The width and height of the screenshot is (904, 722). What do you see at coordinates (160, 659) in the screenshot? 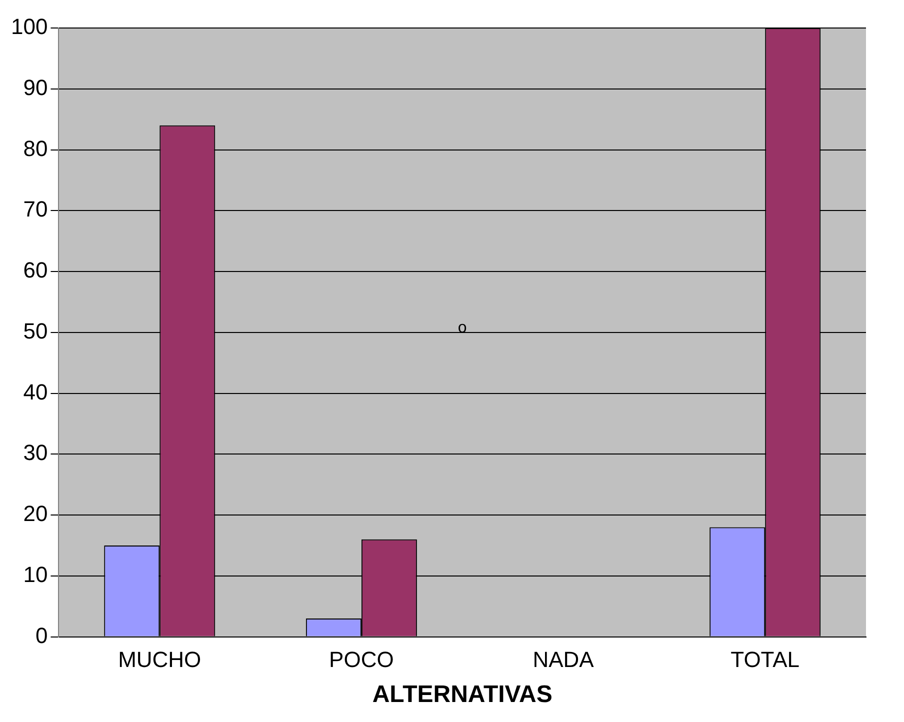
I see `x-tick-label: MUCHO` at bounding box center [160, 659].